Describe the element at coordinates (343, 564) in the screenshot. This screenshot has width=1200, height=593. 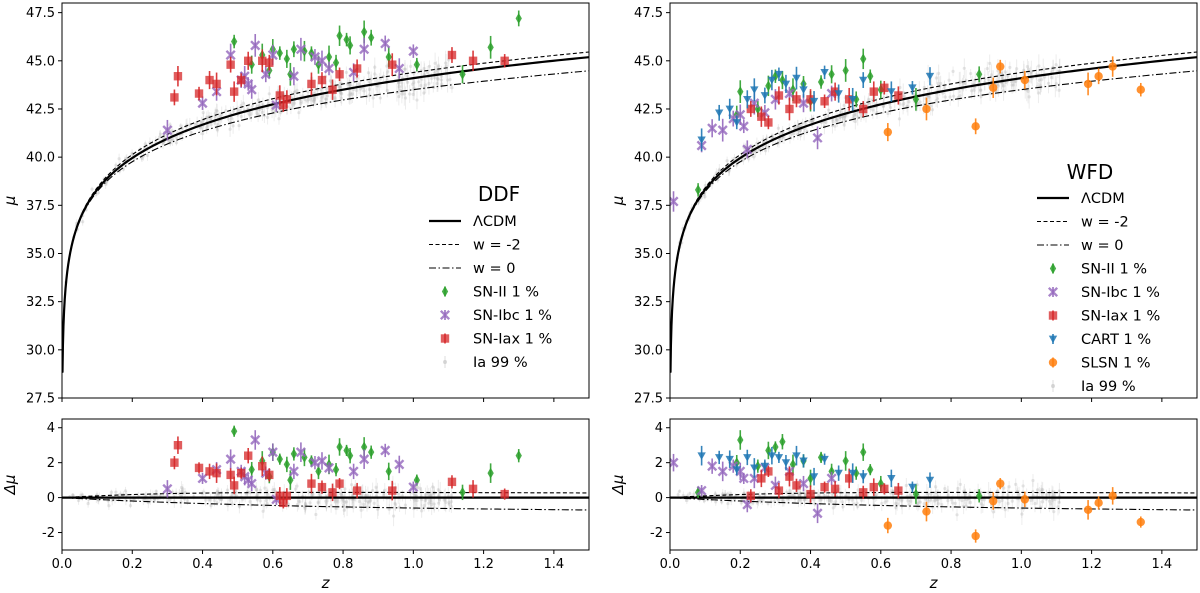
I see `x-tick-label: 0.8` at that location.